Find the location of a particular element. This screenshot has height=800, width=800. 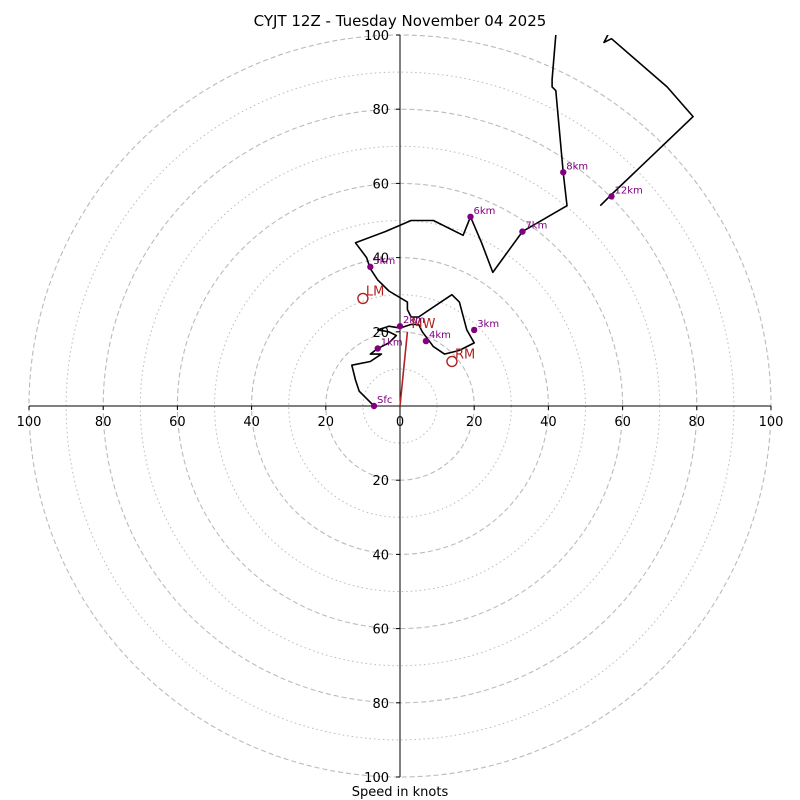

height-marker-6km is located at coordinates (470, 216).